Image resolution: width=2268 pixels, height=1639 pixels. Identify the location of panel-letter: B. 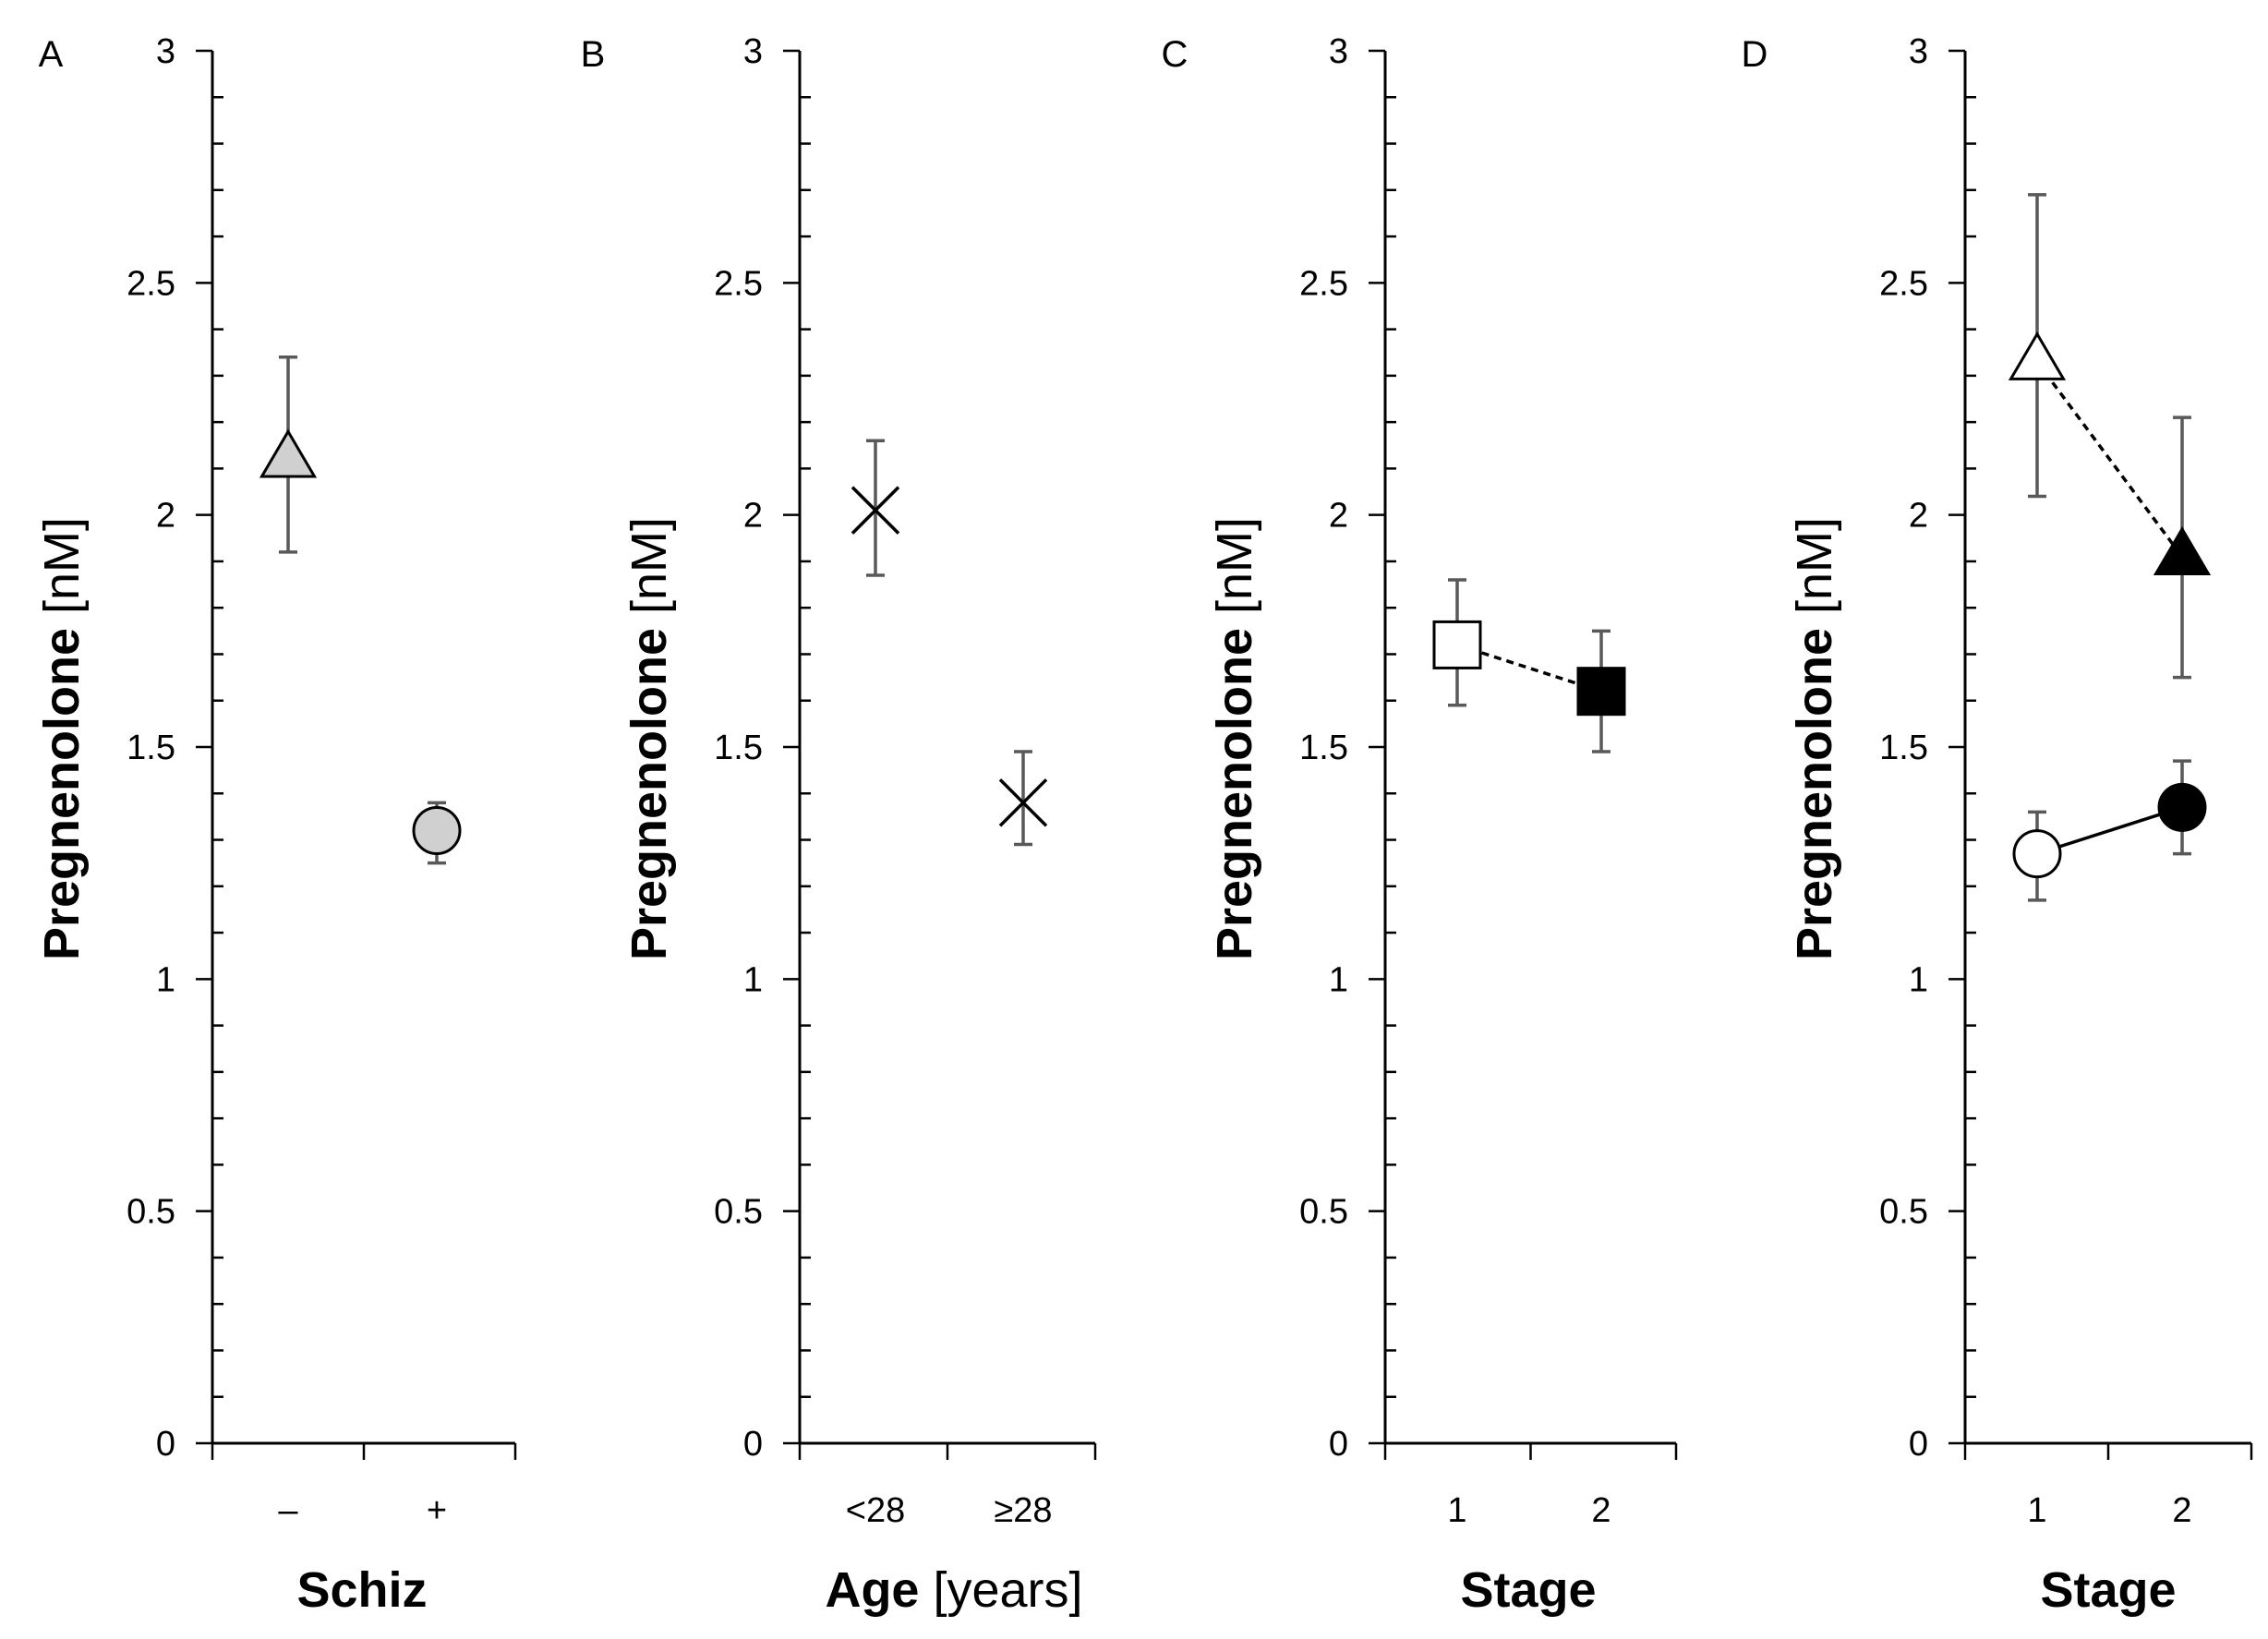
(593, 55).